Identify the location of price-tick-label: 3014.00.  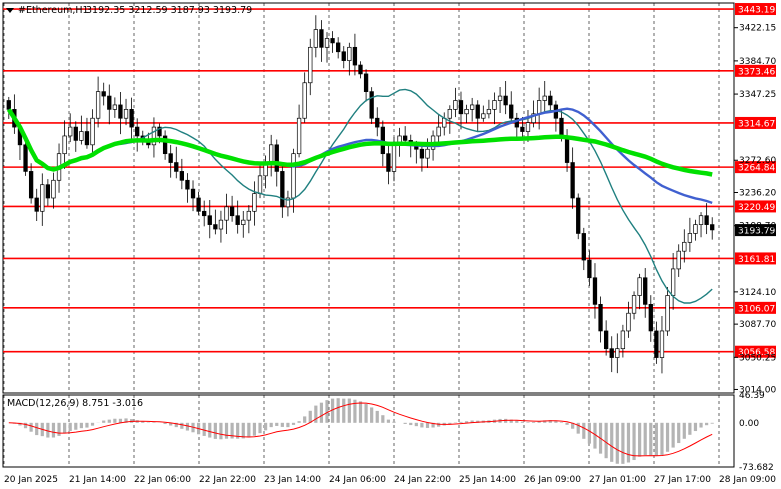
(757, 390).